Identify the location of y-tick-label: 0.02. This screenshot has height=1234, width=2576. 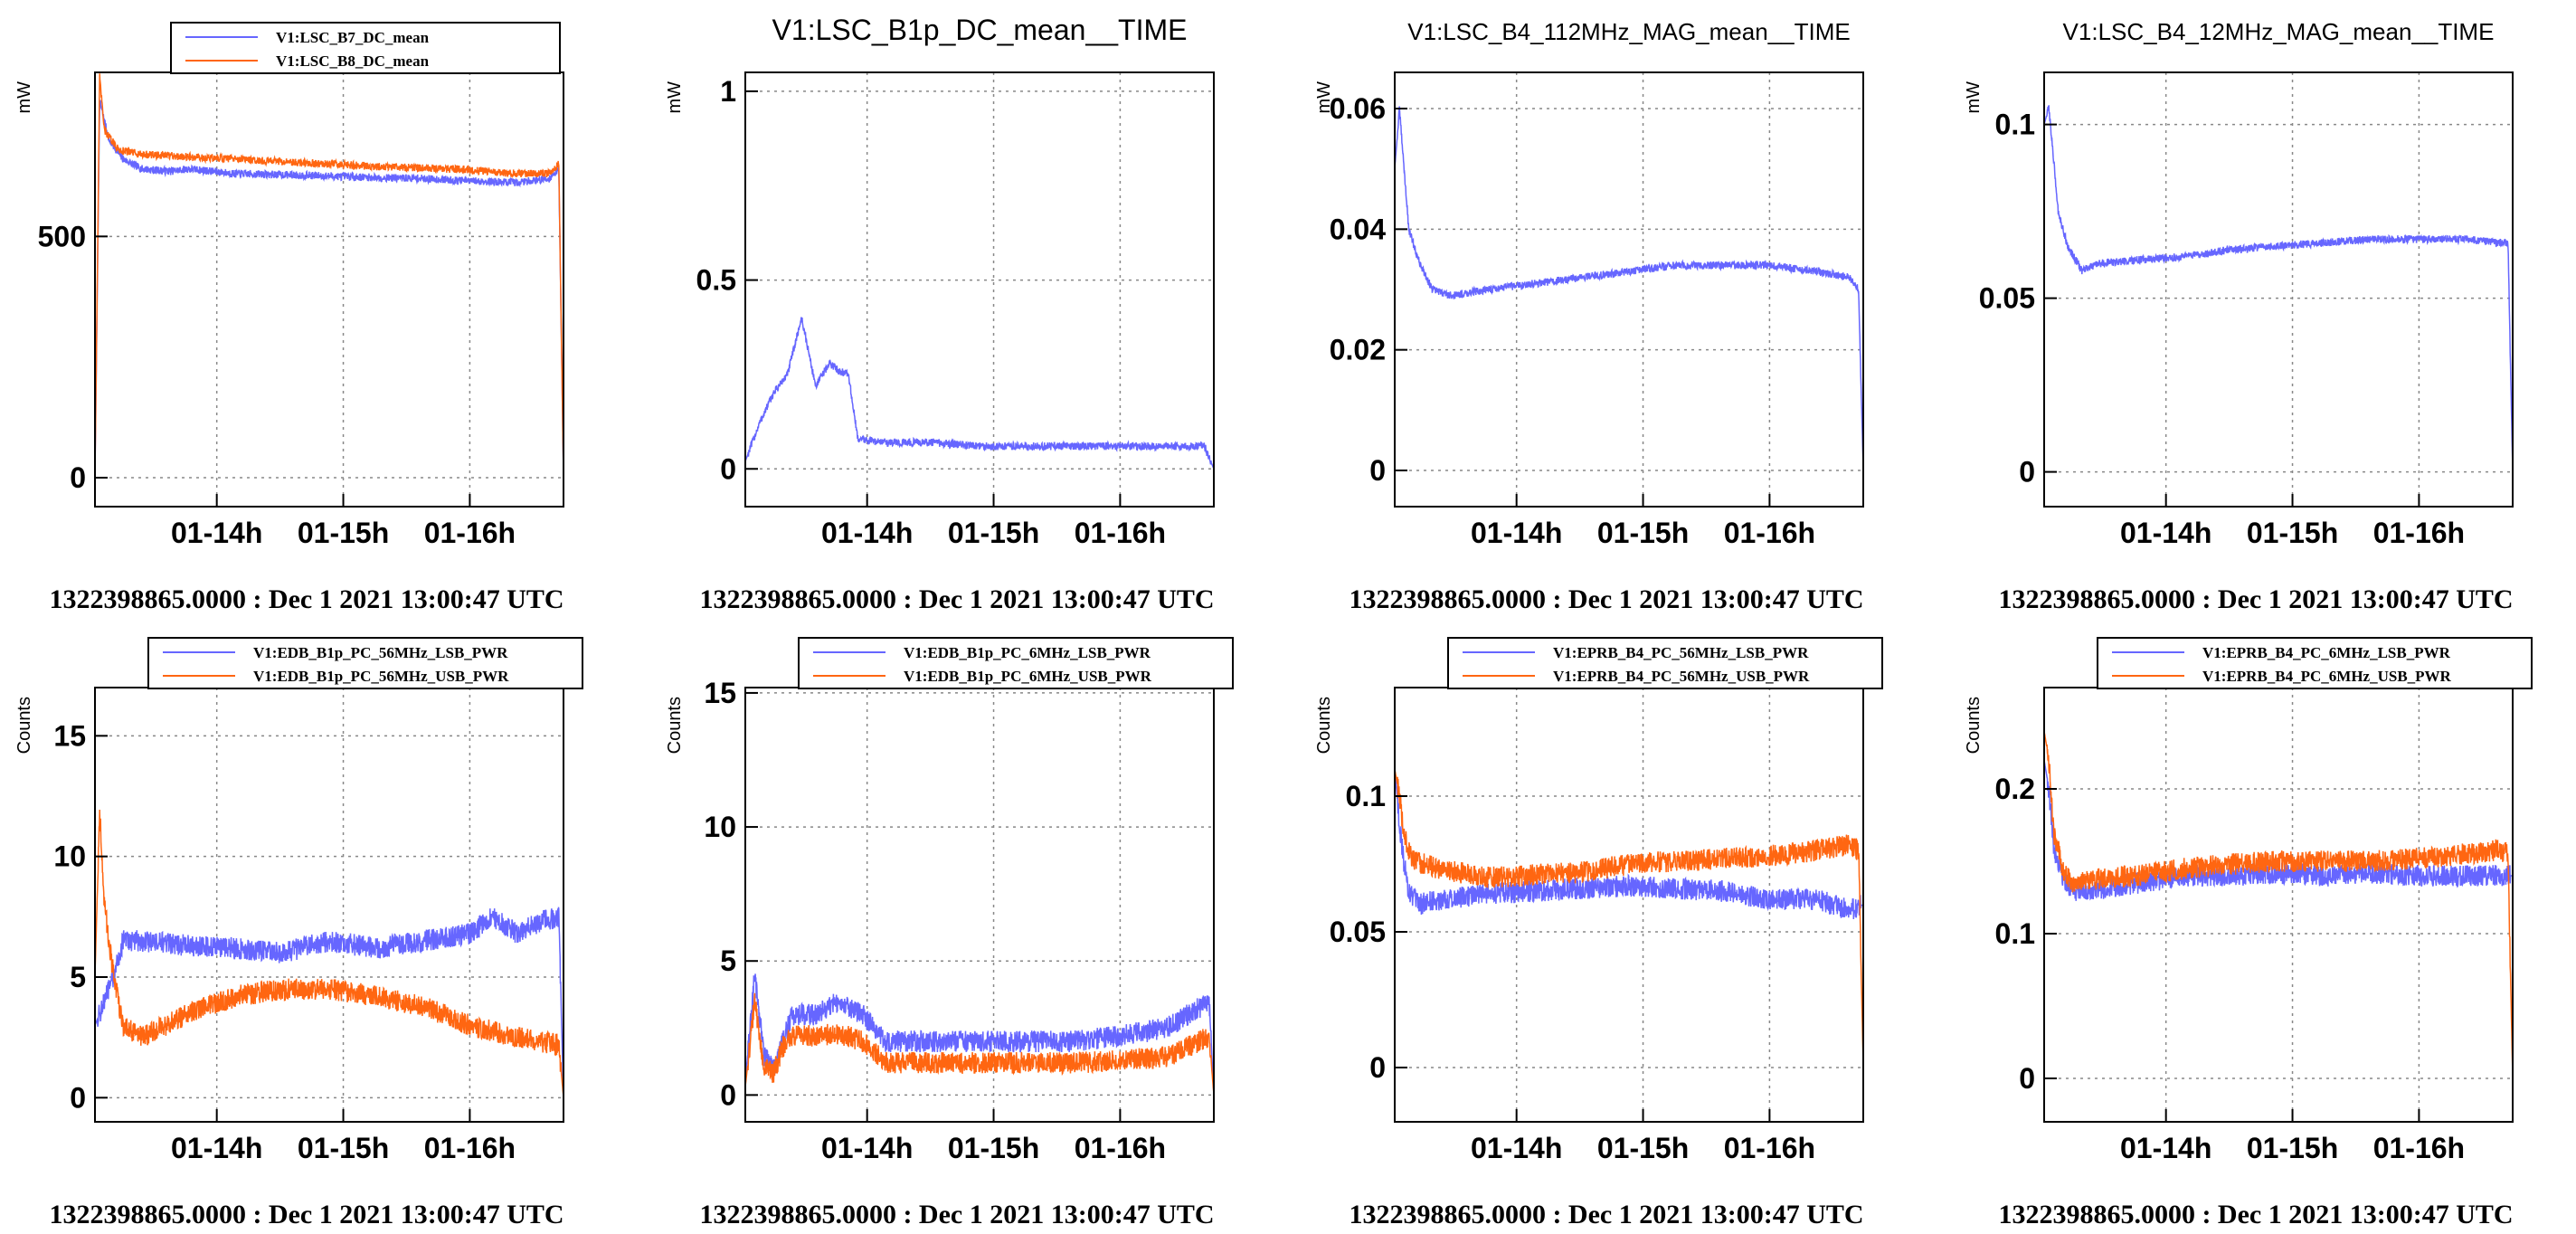
(1358, 350).